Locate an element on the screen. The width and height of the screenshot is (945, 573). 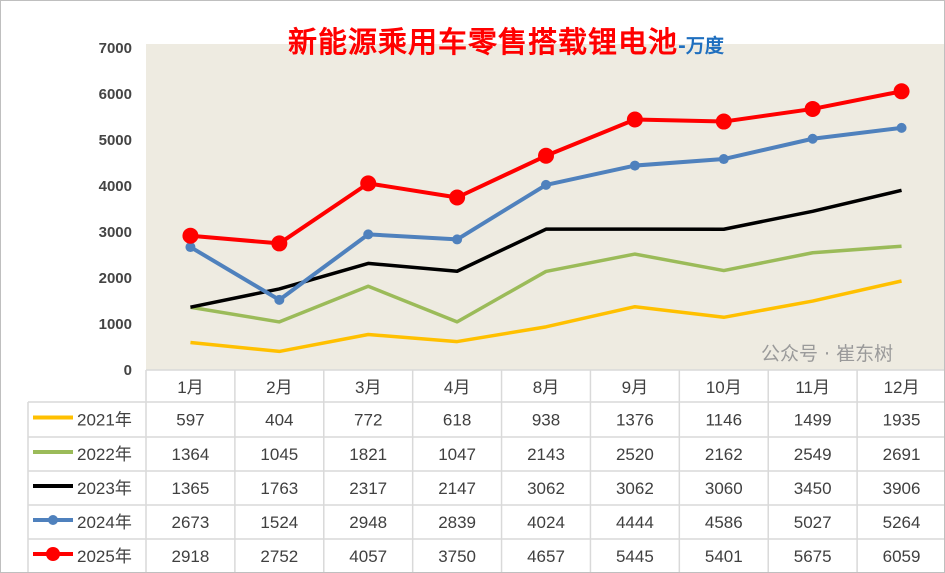
table-cell: 6059 is located at coordinates (902, 556).